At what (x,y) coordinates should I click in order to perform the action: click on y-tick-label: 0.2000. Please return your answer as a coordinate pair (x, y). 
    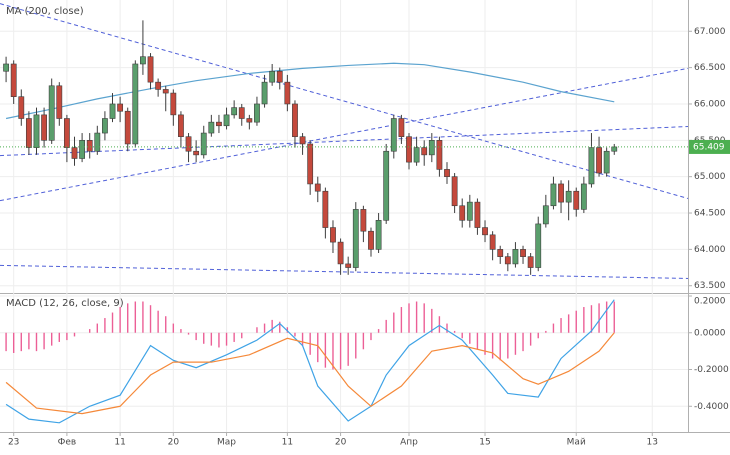
    Looking at the image, I should click on (710, 302).